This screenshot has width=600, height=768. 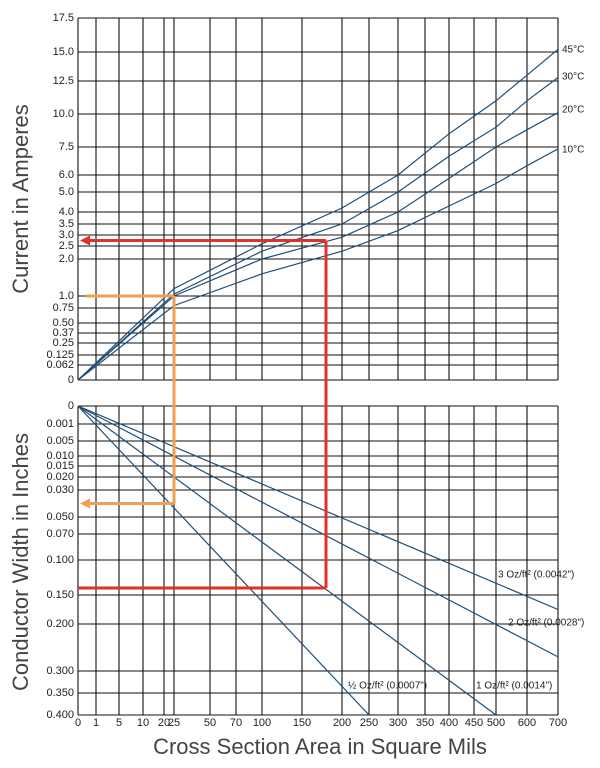 I want to click on y-tick-label: 0.005, so click(x=60, y=441).